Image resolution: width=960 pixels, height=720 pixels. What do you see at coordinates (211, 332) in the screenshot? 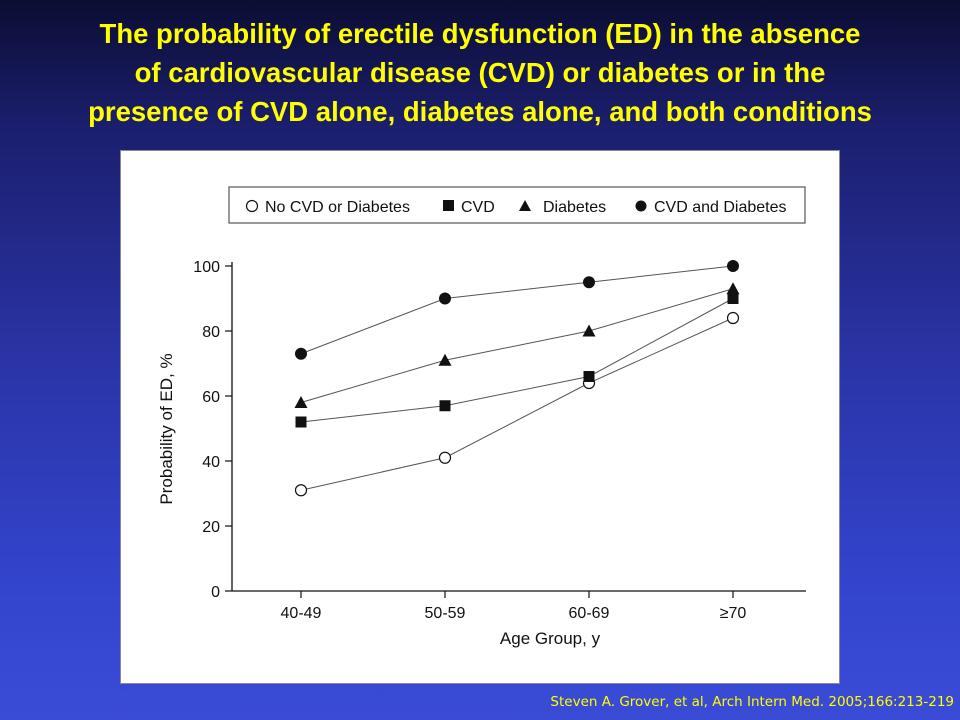
I see `y-tick-label: 80` at bounding box center [211, 332].